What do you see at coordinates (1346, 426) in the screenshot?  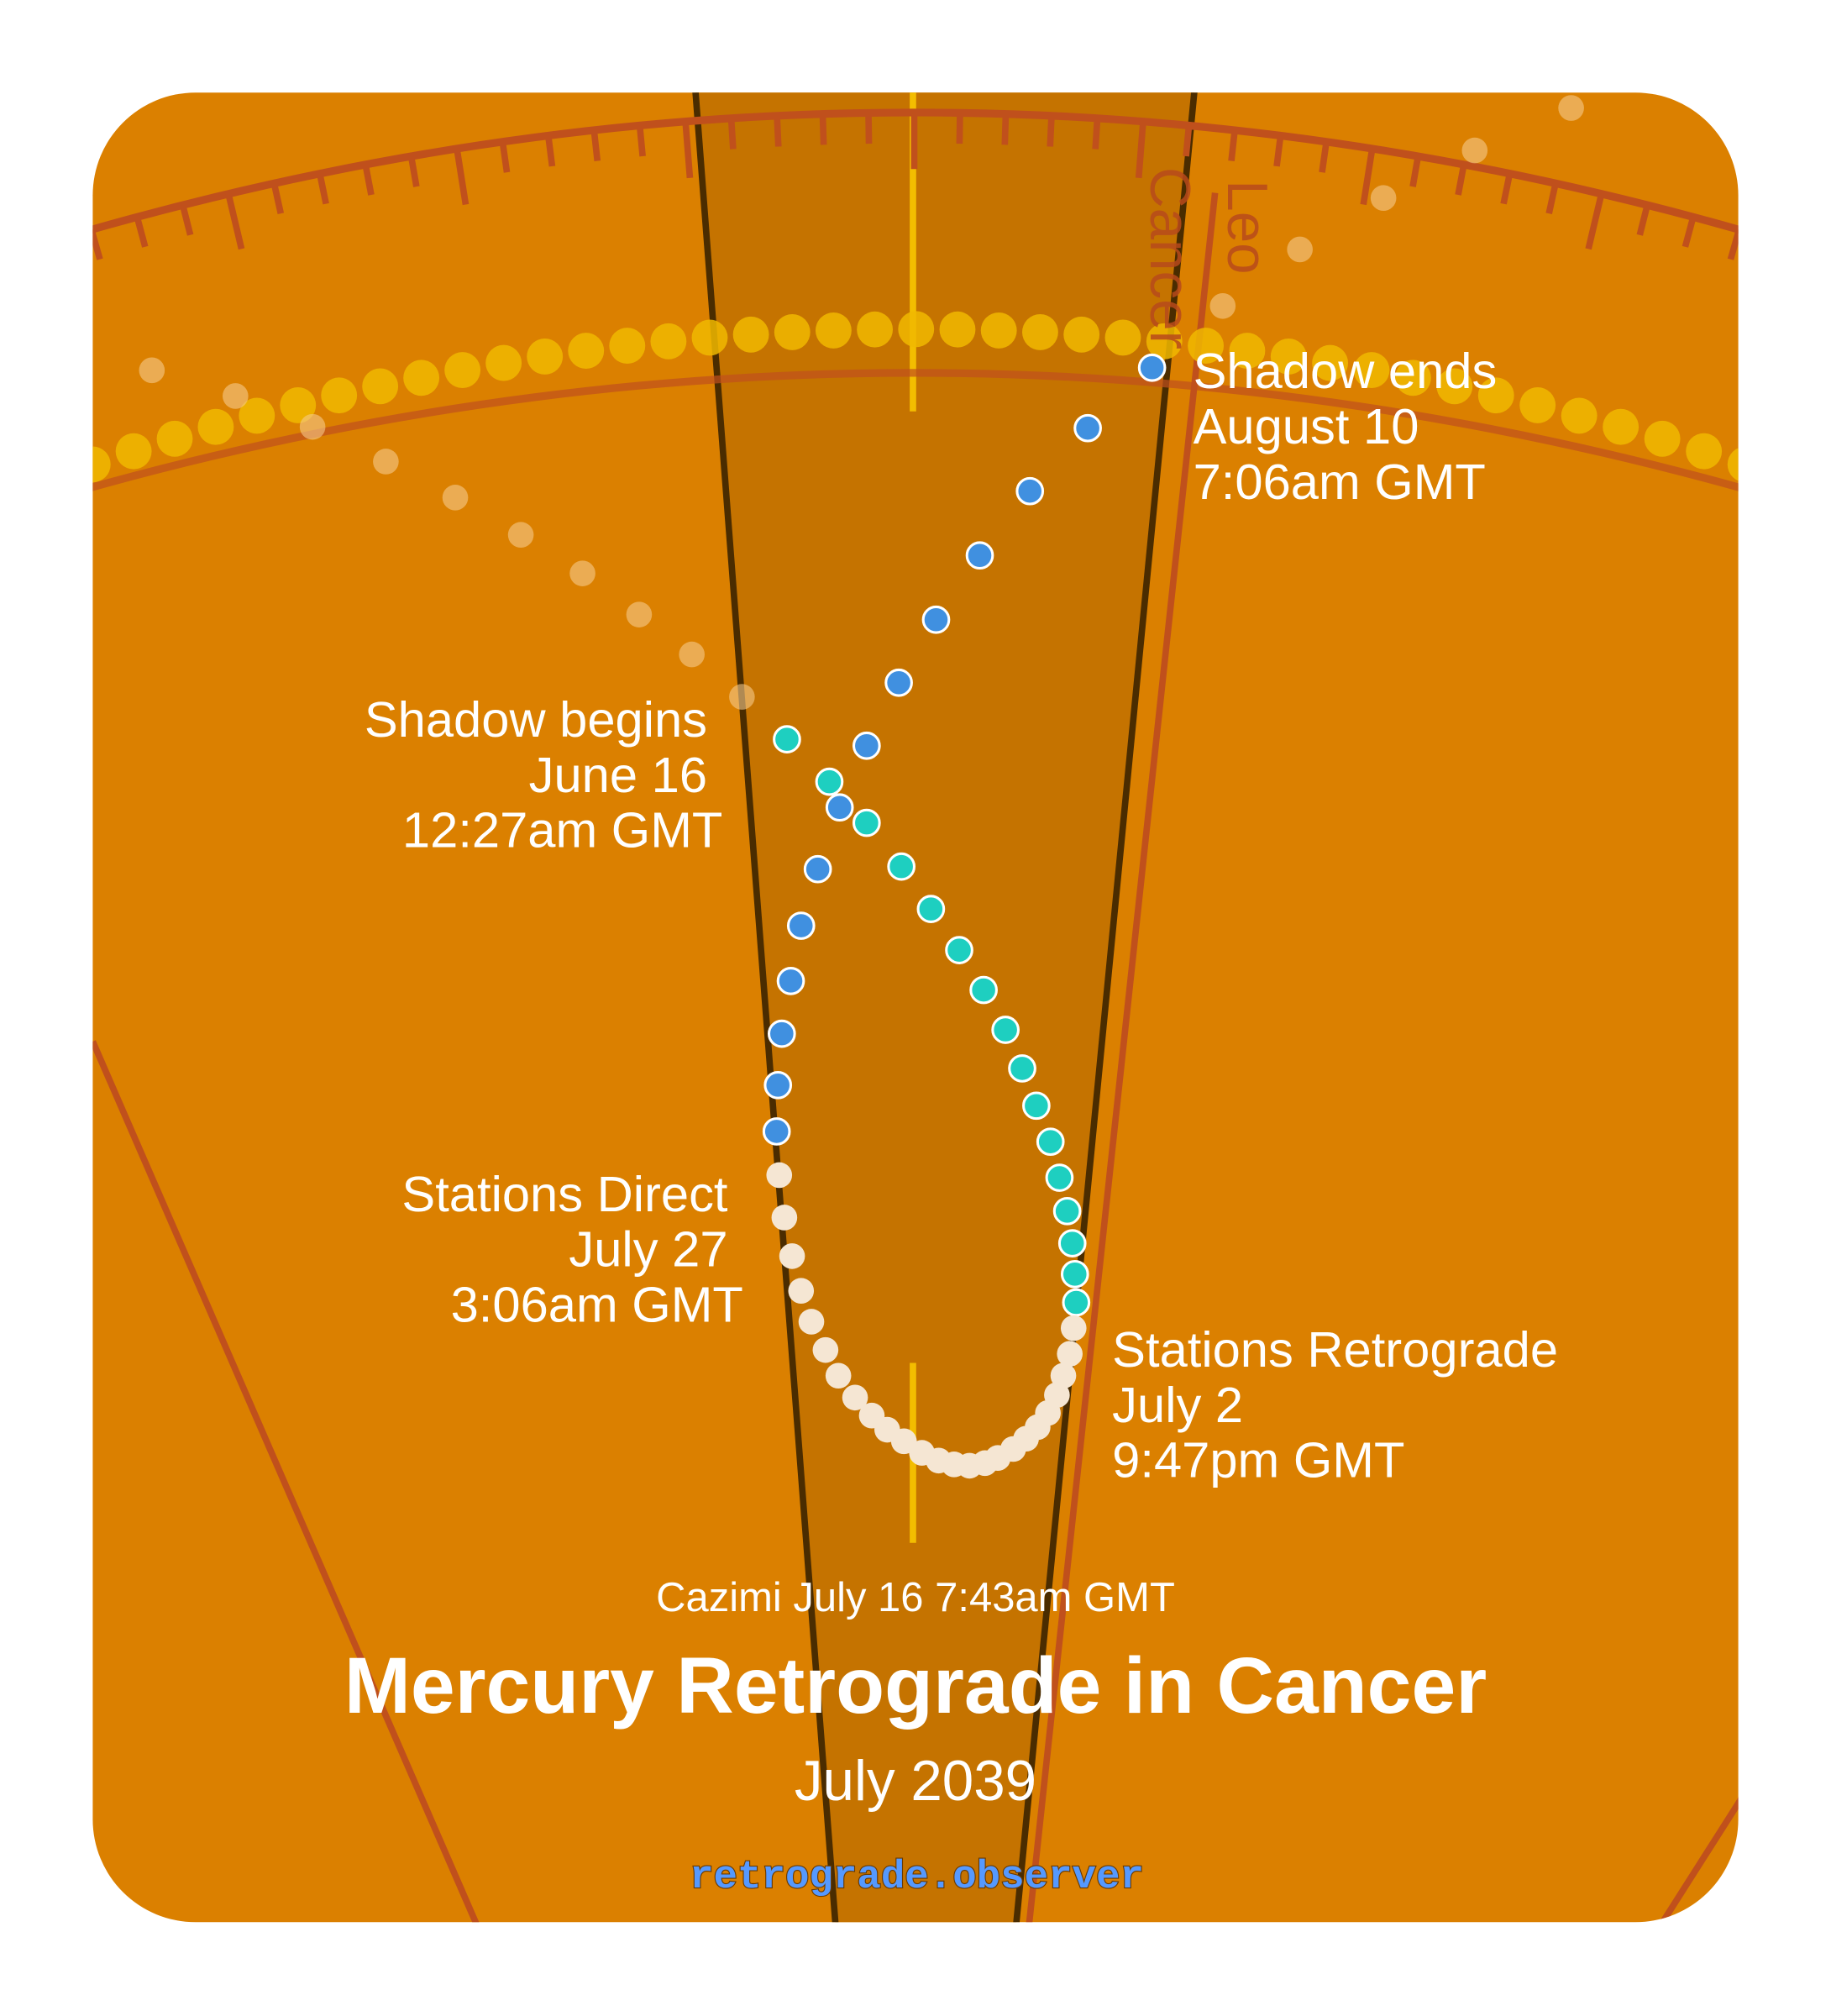 I see `label-shadow-ends: Shadow ends August 10 7:06am GMT` at bounding box center [1346, 426].